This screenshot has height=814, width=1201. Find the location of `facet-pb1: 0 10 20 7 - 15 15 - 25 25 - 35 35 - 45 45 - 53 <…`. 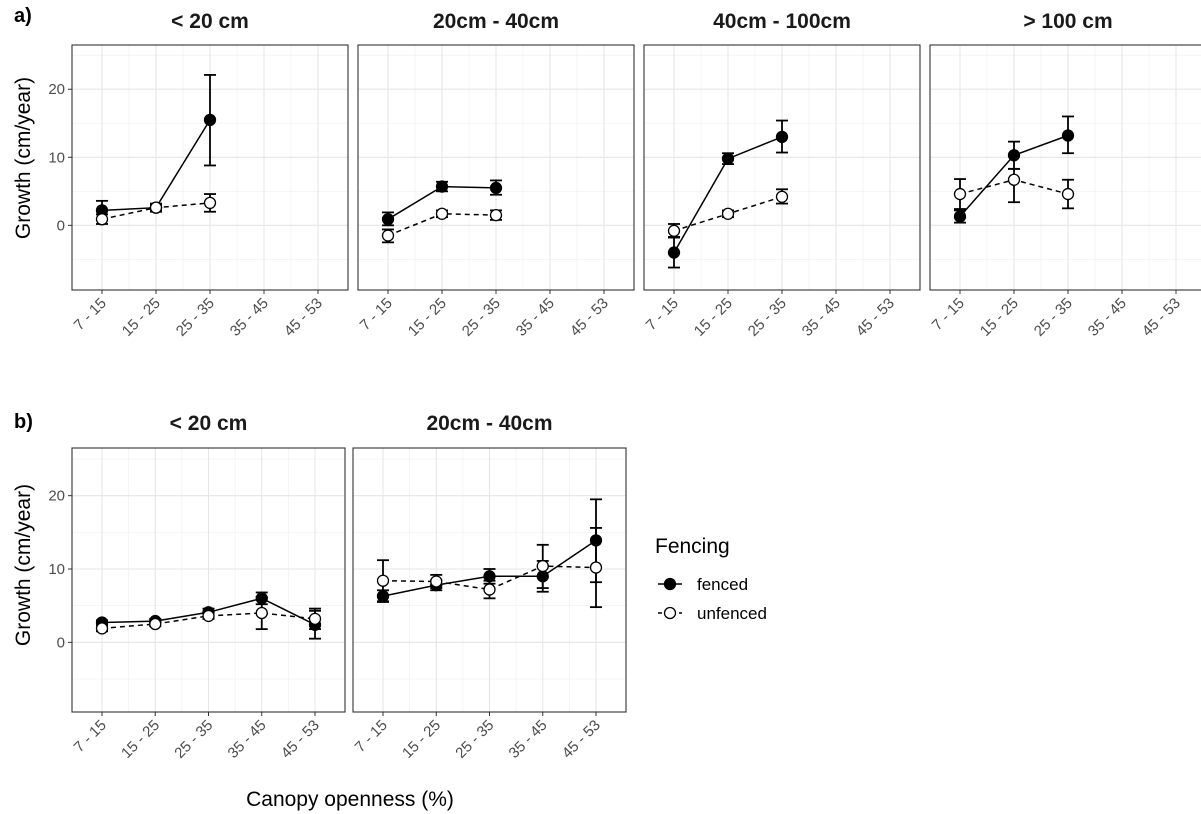

facet-pb1: 0 10 20 7 - 15 15 - 25 25 - 35 35 - 45 45 - 53 <… is located at coordinates (197, 587).